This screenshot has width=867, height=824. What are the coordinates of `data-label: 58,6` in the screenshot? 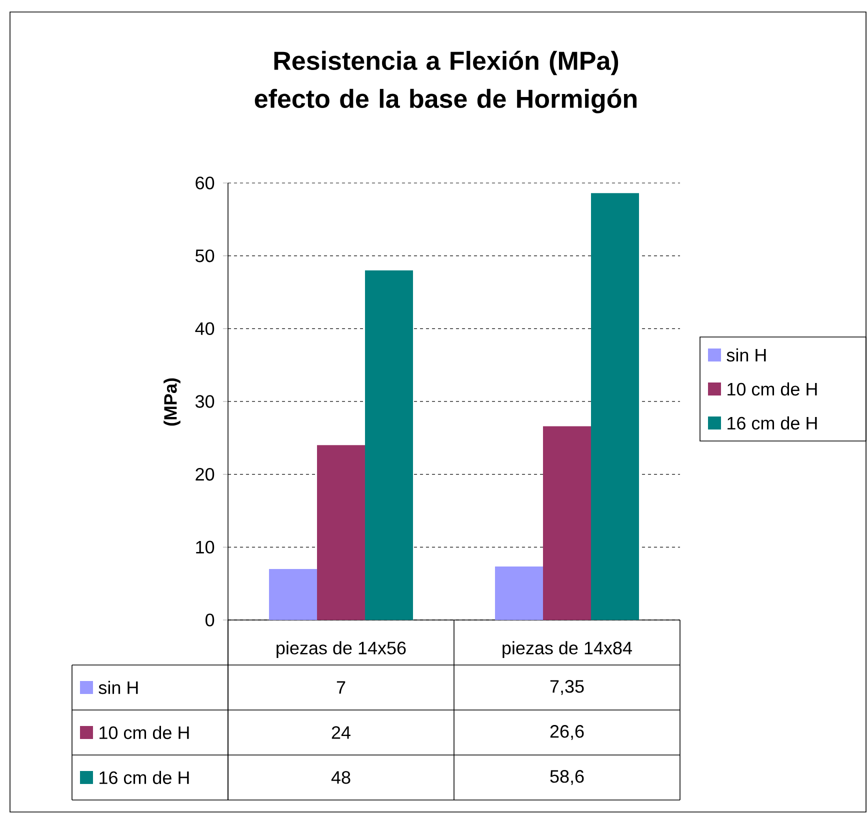 It's located at (567, 777).